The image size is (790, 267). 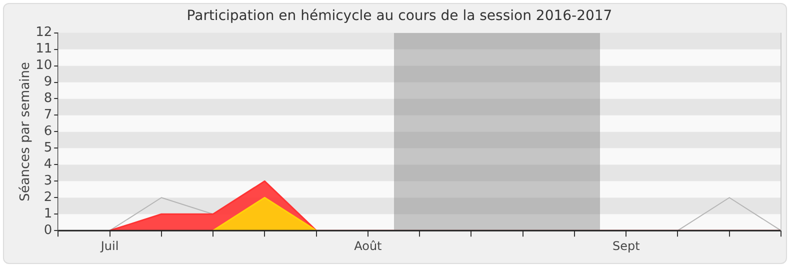 I want to click on y-tick-label: 11, so click(x=44, y=49).